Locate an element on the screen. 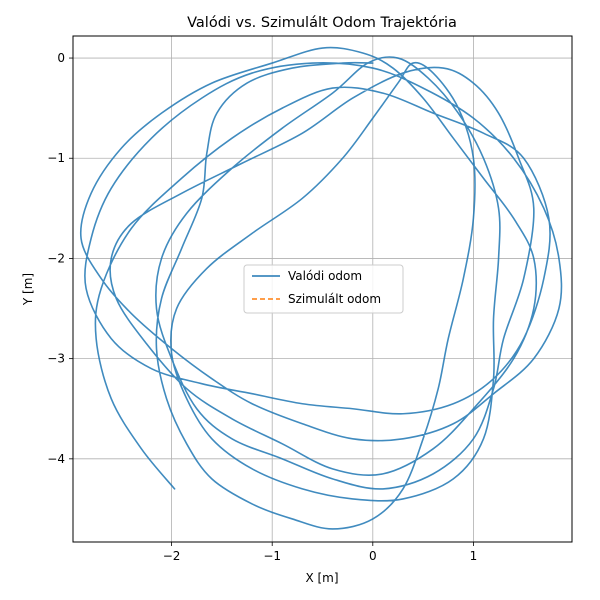 This screenshot has width=600, height=600. legend-label-sim: Szimulált odom is located at coordinates (334, 299).